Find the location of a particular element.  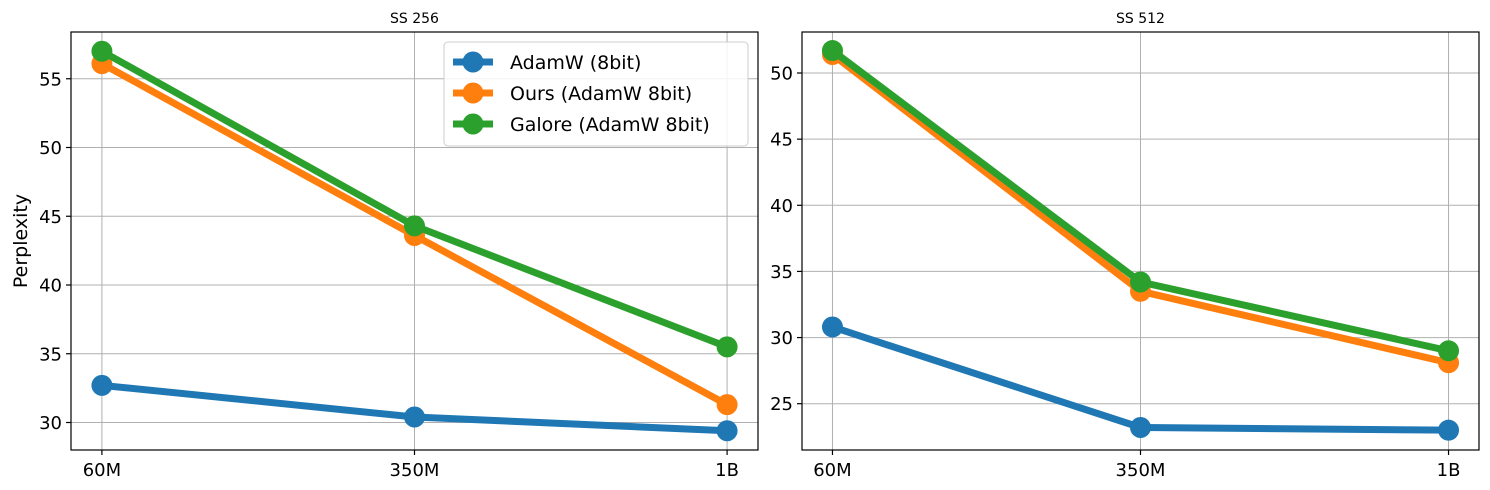

chart-title: SS 256 is located at coordinates (414, 19).